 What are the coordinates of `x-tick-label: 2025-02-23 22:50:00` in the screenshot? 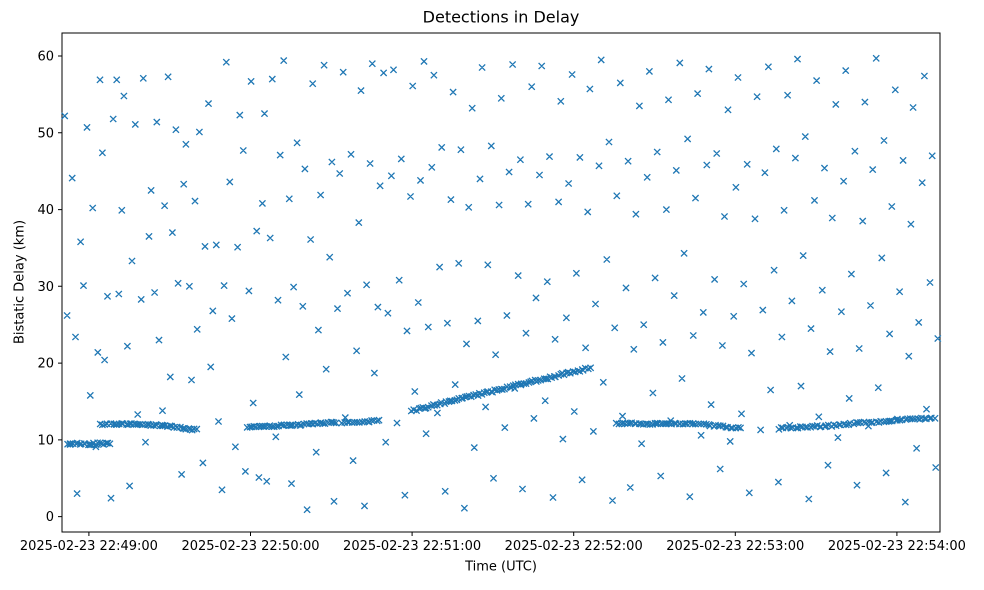 It's located at (250, 546).